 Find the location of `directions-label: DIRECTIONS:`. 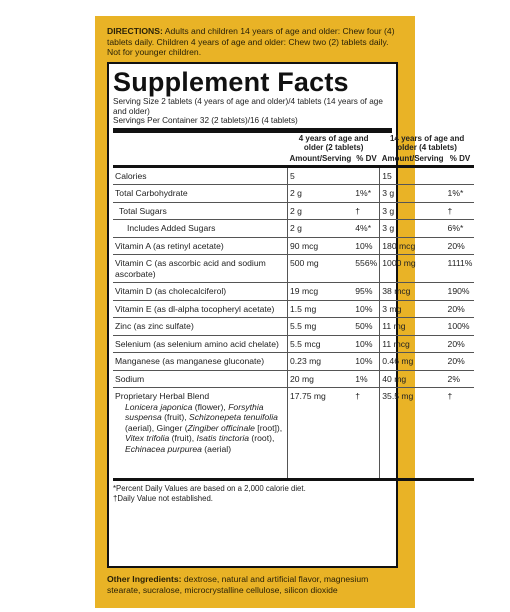

directions-label: DIRECTIONS: is located at coordinates (135, 31).